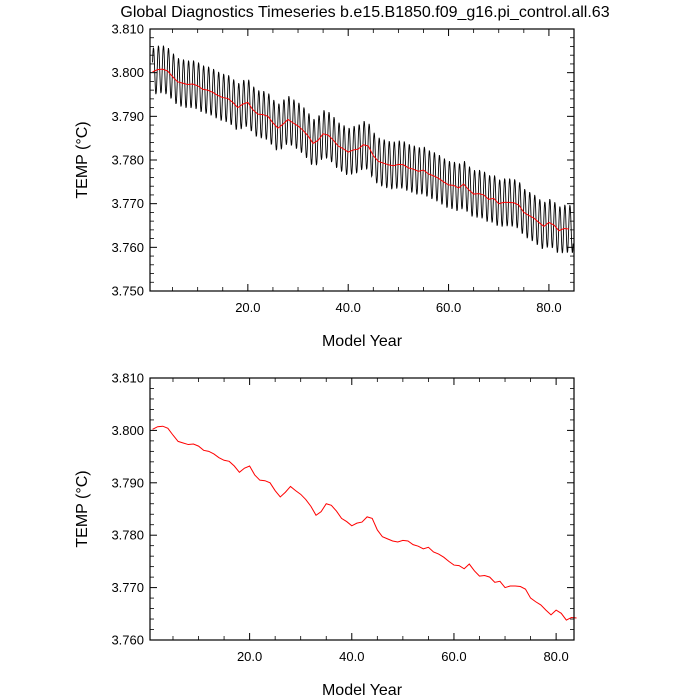 The width and height of the screenshot is (700, 700). What do you see at coordinates (127, 247) in the screenshot?
I see `top-y-tick-label: 3.760` at bounding box center [127, 247].